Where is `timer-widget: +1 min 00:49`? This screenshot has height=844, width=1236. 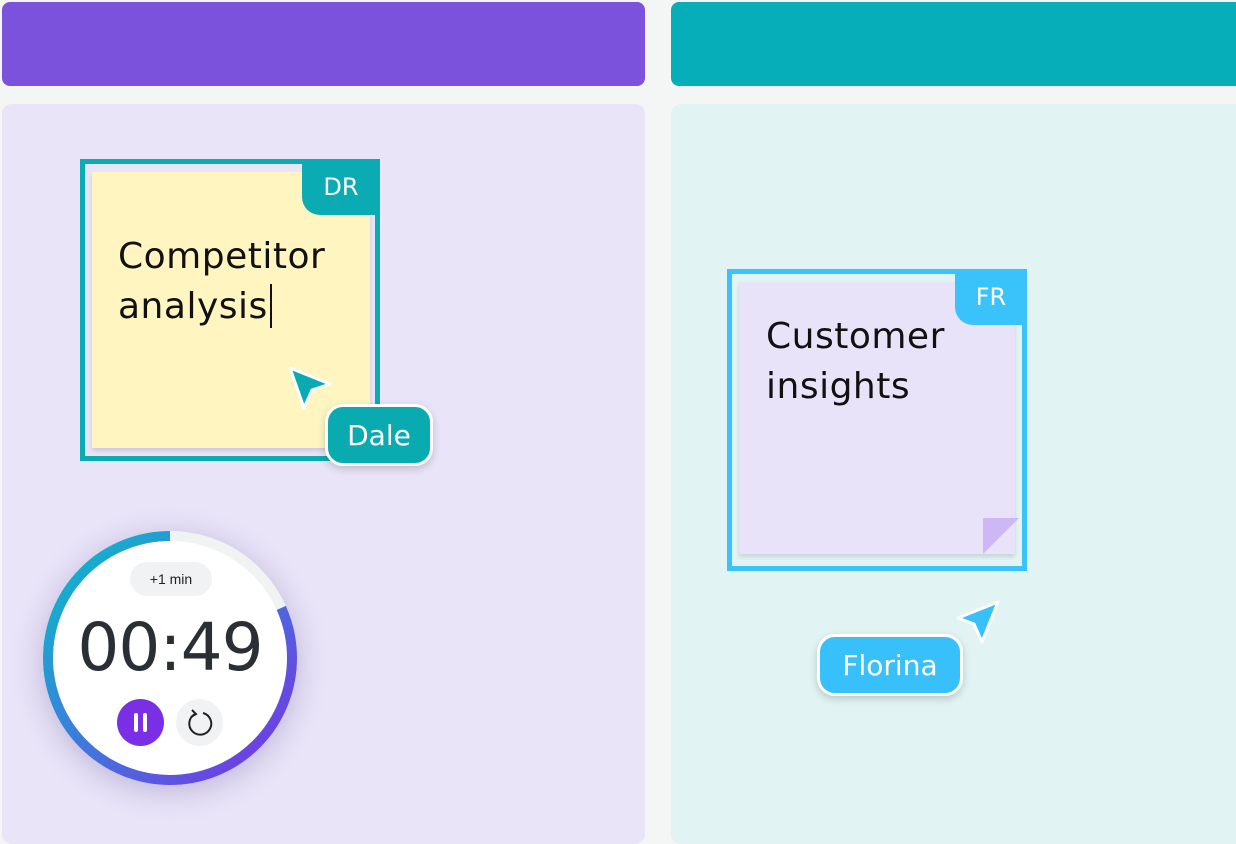 timer-widget: +1 min 00:49 is located at coordinates (170, 658).